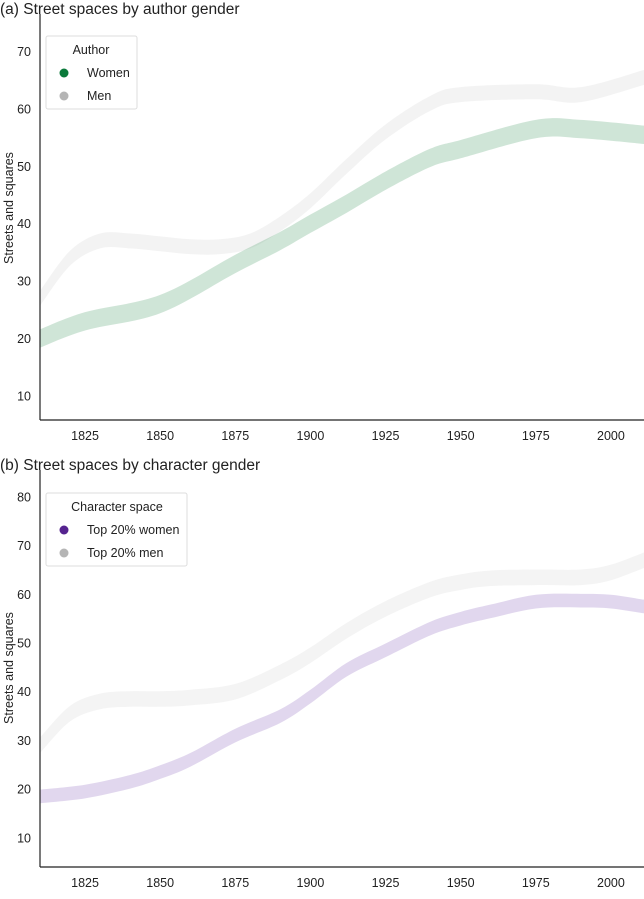 This screenshot has width=644, height=899. I want to click on legend-label-women: Women, so click(108, 73).